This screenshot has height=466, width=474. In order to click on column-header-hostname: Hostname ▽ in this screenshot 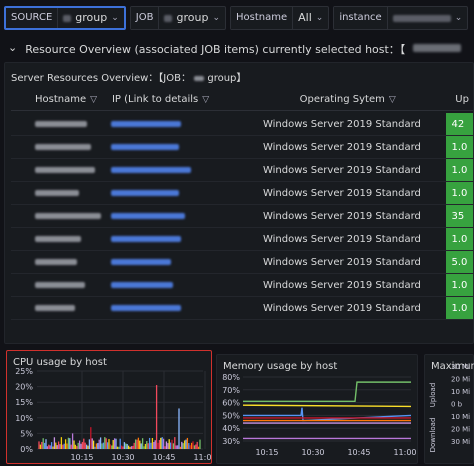, I will do `click(58, 99)`.